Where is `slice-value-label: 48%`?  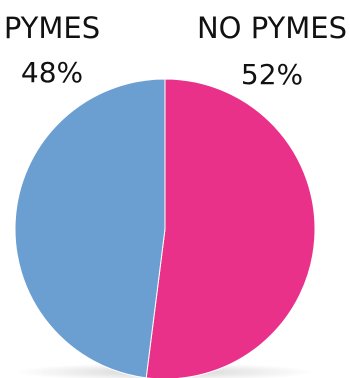
slice-value-label: 48% is located at coordinates (52, 72).